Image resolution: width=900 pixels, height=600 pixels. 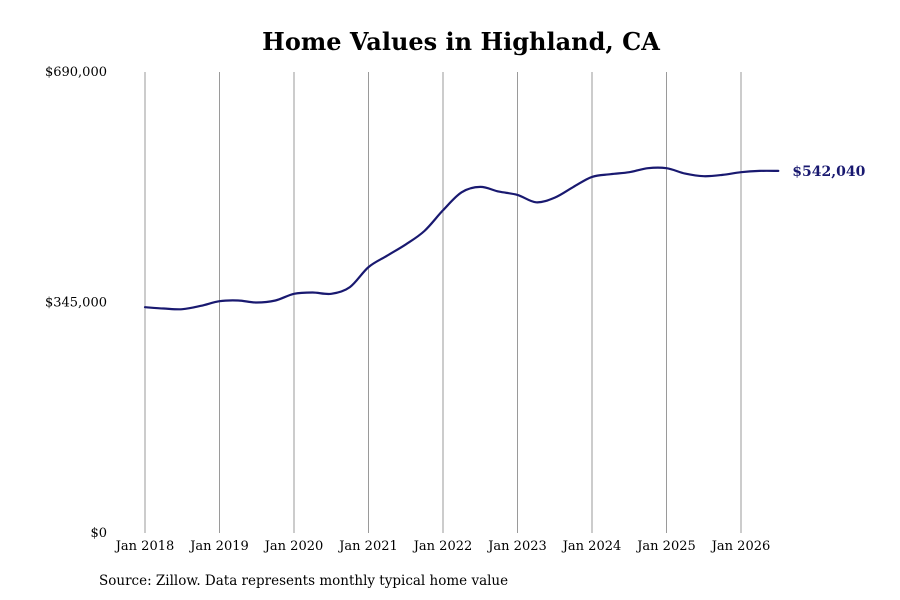 I want to click on y-tick-label: $690,000, so click(x=76, y=72).